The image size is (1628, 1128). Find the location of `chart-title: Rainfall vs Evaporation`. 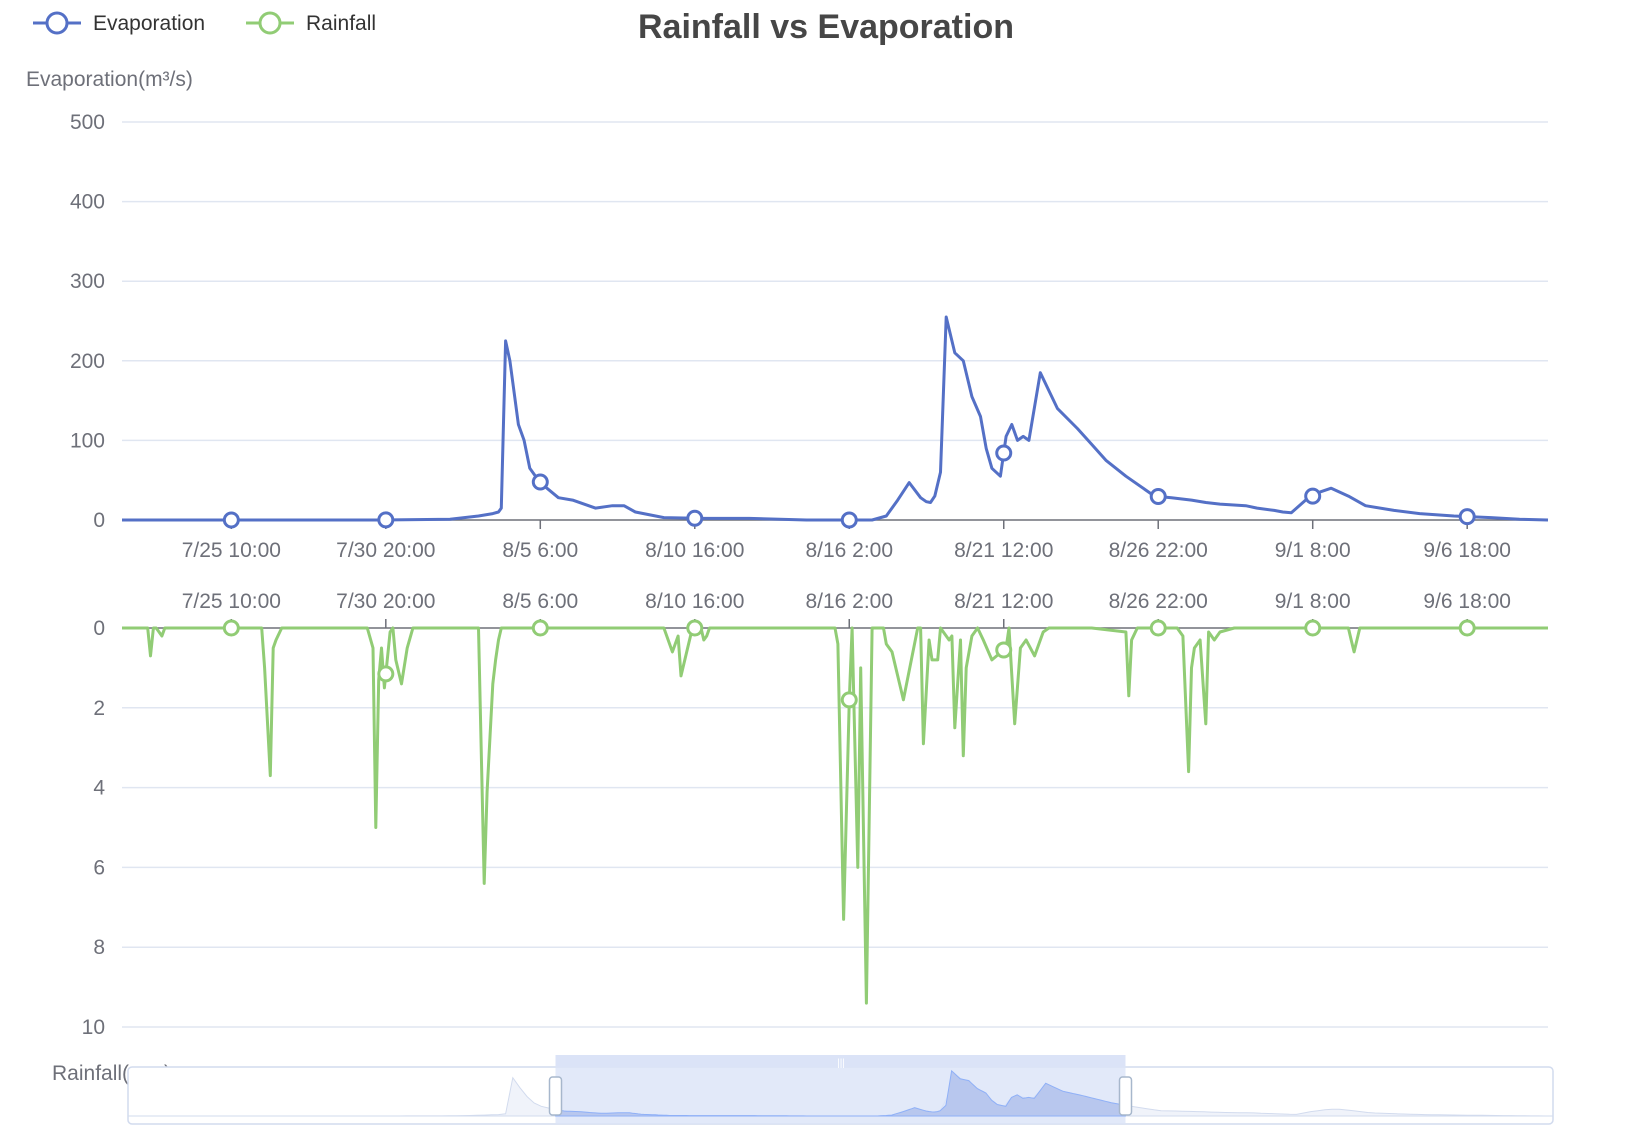

chart-title: Rainfall vs Evaporation is located at coordinates (826, 27).